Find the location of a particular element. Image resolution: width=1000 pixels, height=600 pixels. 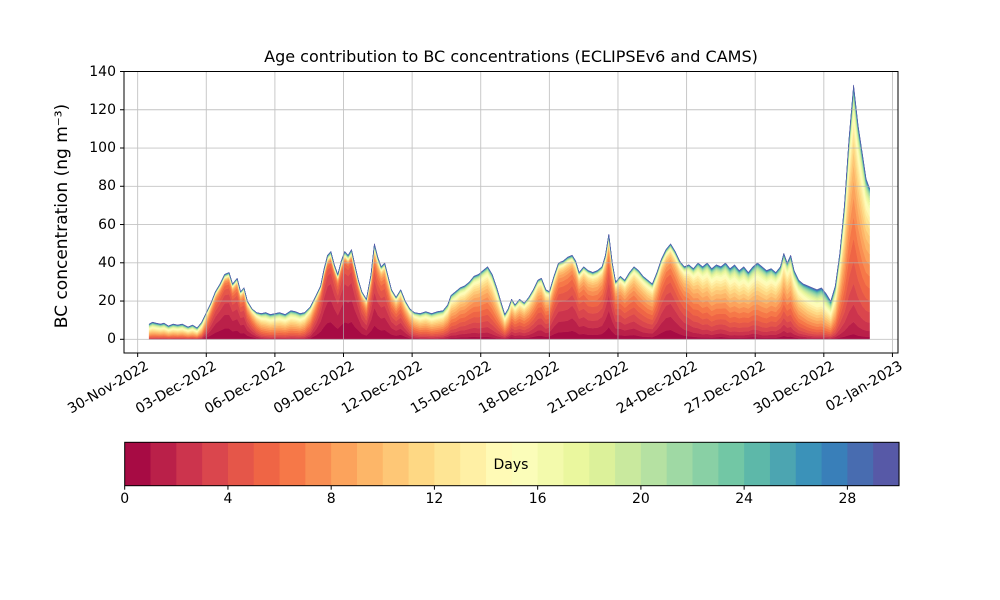

colorbar-tick-label: 8 is located at coordinates (331, 498).